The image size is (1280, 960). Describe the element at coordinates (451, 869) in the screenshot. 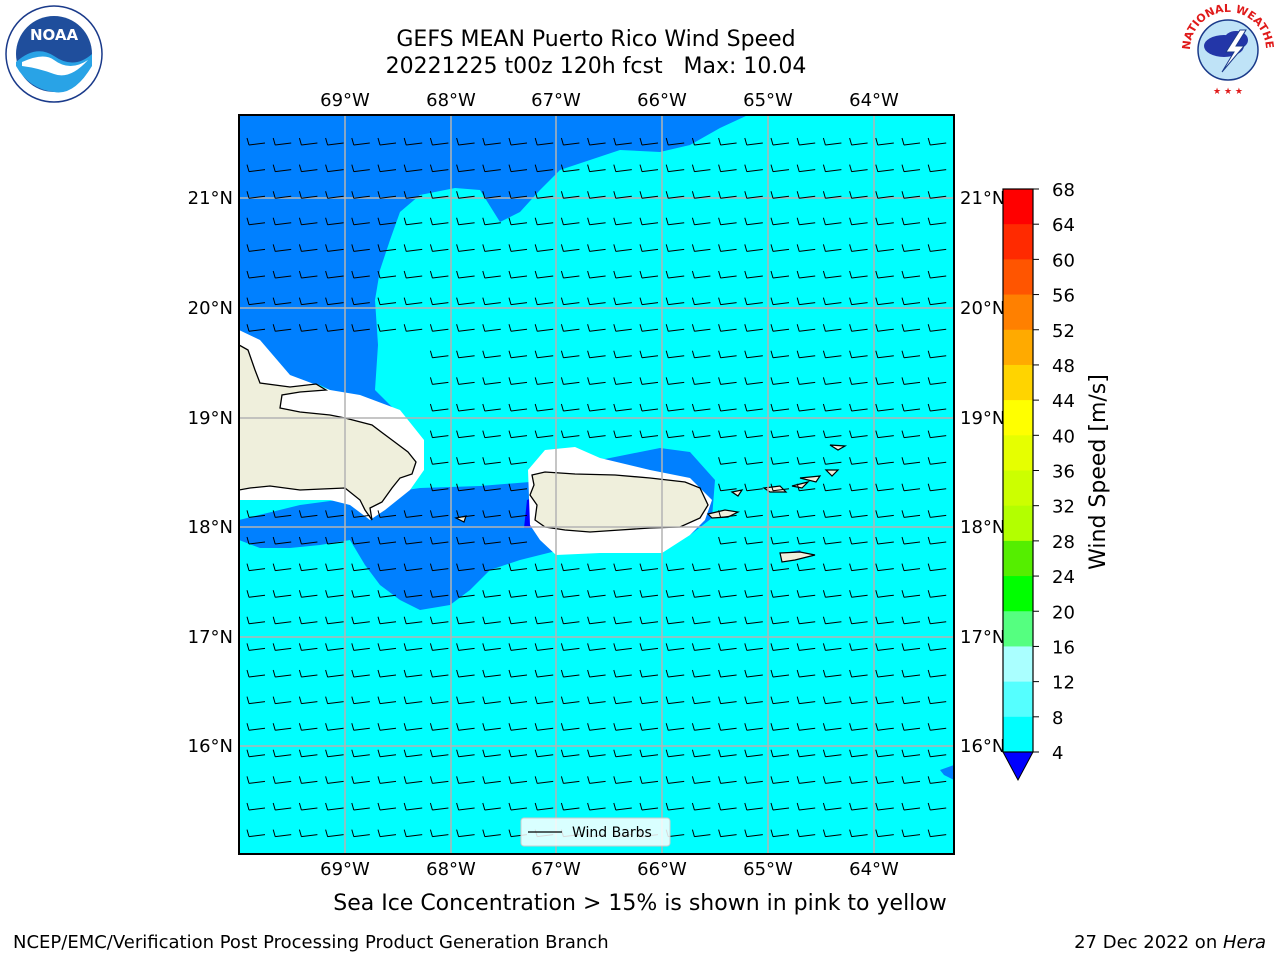

I see `lon-label-bottom: 68°W` at that location.